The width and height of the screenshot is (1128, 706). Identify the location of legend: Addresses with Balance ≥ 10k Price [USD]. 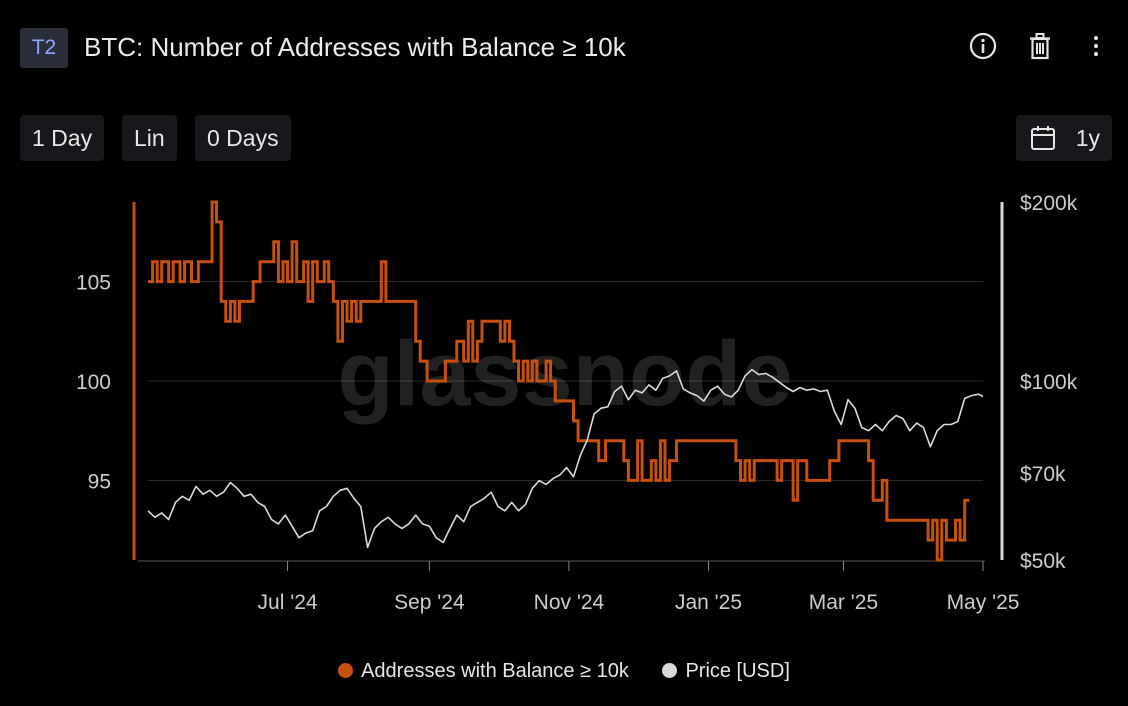
(564, 674).